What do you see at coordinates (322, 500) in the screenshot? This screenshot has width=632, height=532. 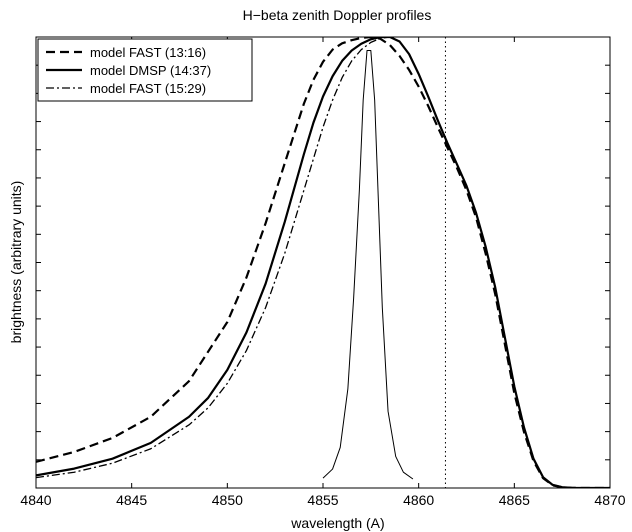 I see `x-tick-label-3: 4855` at bounding box center [322, 500].